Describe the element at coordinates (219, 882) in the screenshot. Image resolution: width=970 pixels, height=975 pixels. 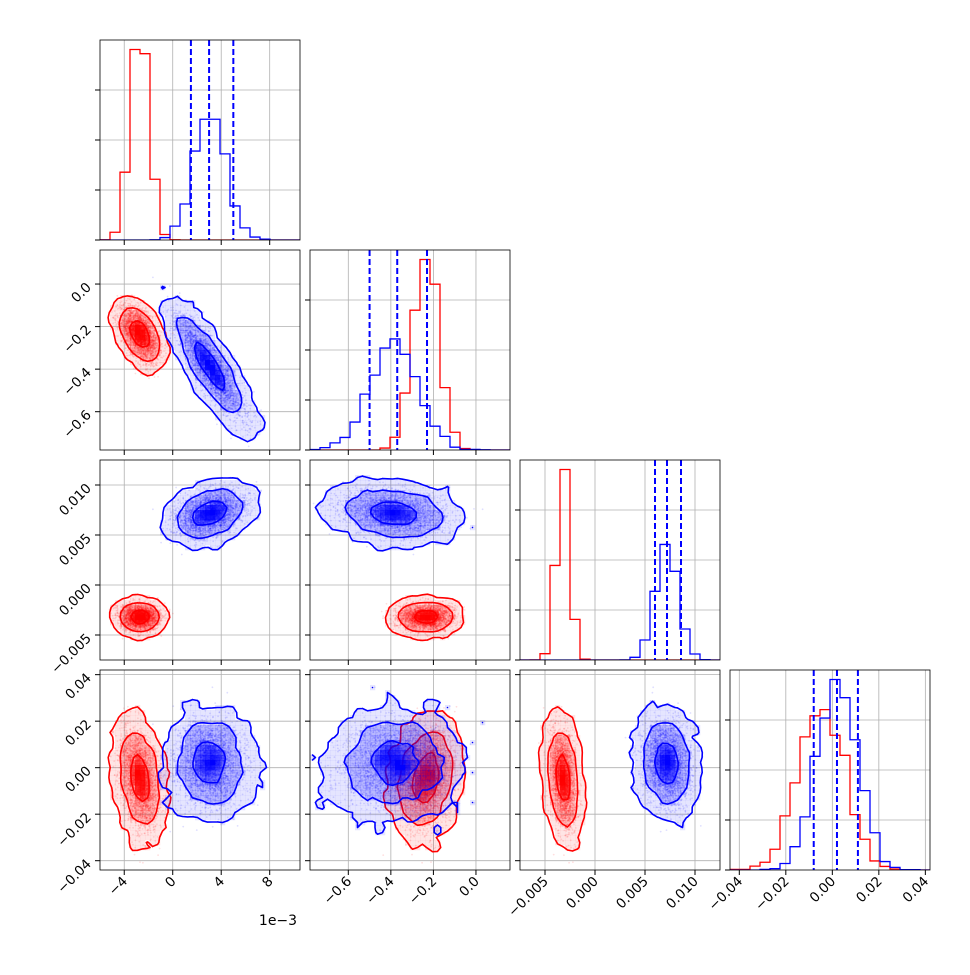
I see `x-tick-label: 4` at that location.